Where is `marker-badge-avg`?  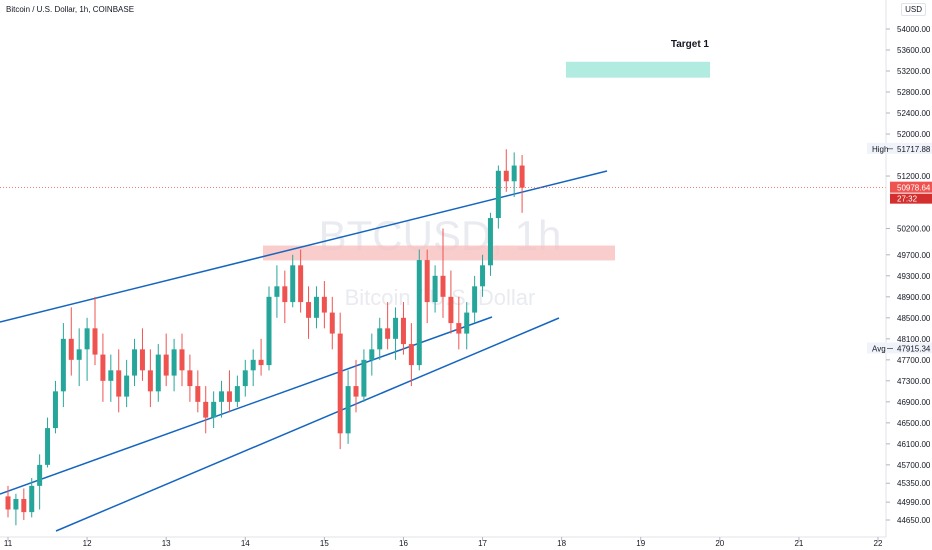 marker-badge-avg is located at coordinates (899, 348).